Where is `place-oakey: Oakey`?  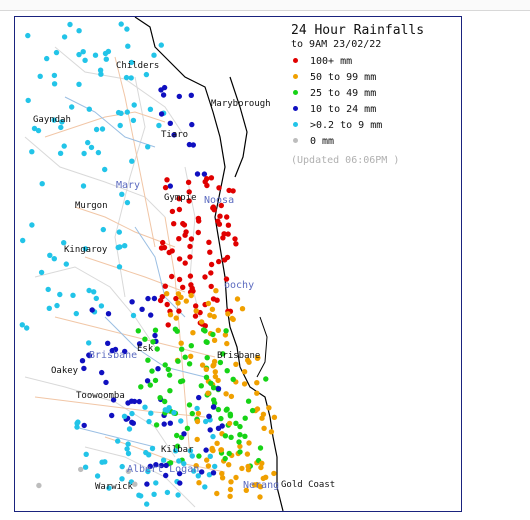
place-oakey: Oakey is located at coordinates (65, 371).